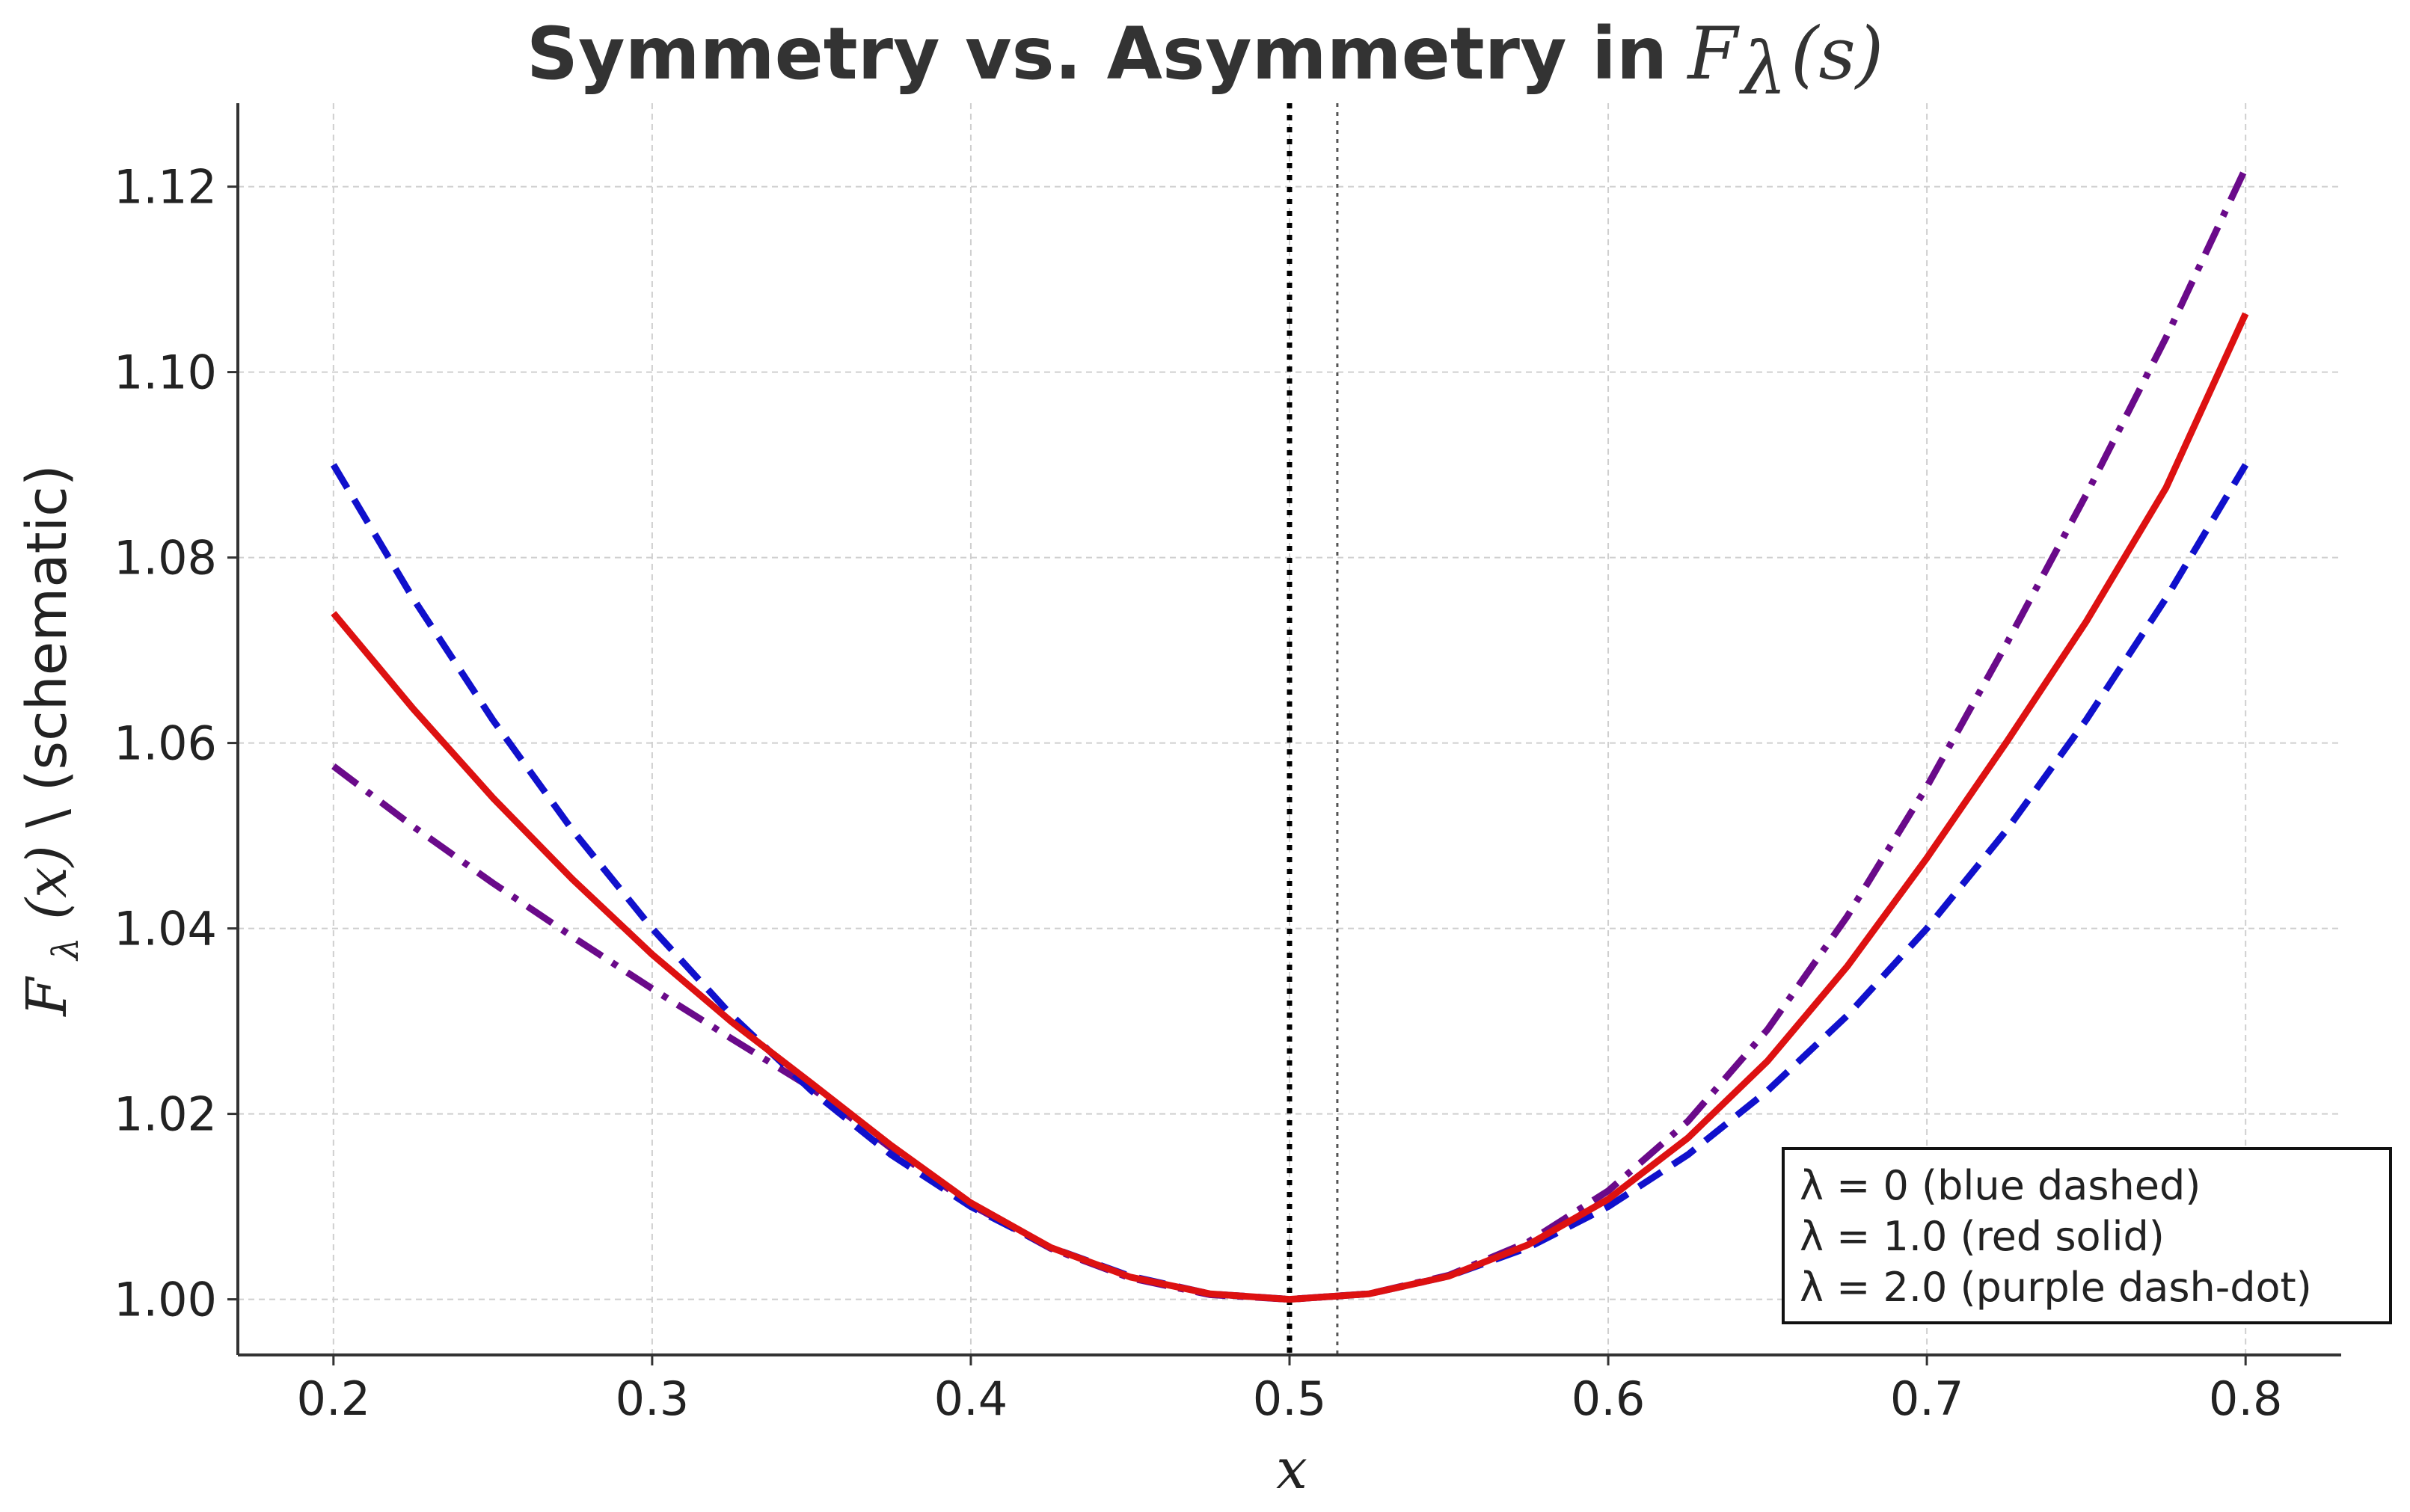 Image resolution: width=2410 pixels, height=1512 pixels. I want to click on x-tick-label-0: 0.2, so click(334, 1398).